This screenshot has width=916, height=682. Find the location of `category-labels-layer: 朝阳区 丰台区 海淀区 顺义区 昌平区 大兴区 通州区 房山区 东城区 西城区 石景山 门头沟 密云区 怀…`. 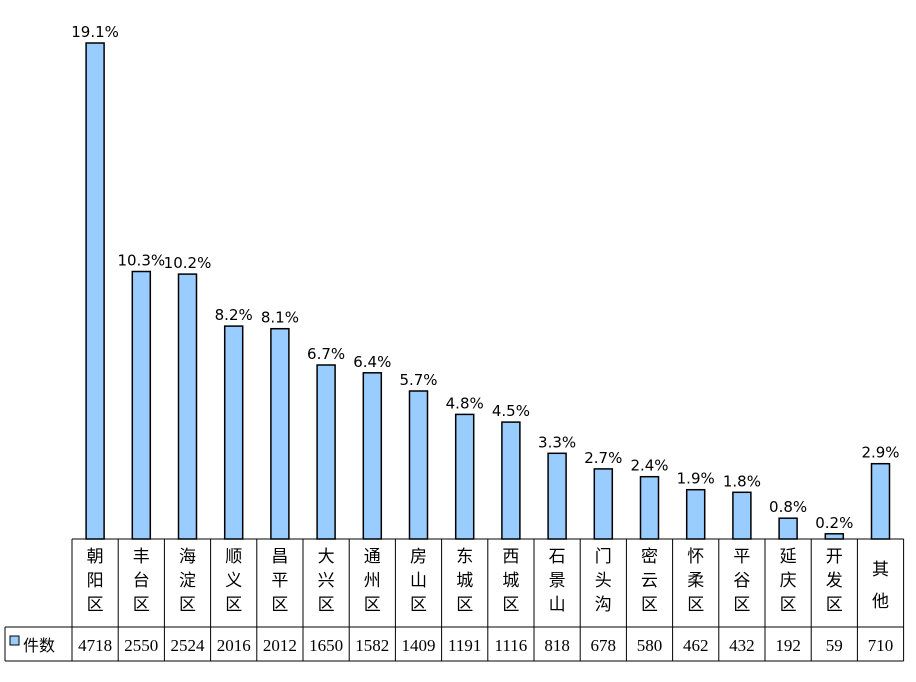

category-labels-layer: 朝阳区 丰台区 海淀区 顺义区 昌平区 大兴区 通州区 房山区 东城区 西城区 石景山 门头沟 密云区 怀… is located at coordinates (488, 581).